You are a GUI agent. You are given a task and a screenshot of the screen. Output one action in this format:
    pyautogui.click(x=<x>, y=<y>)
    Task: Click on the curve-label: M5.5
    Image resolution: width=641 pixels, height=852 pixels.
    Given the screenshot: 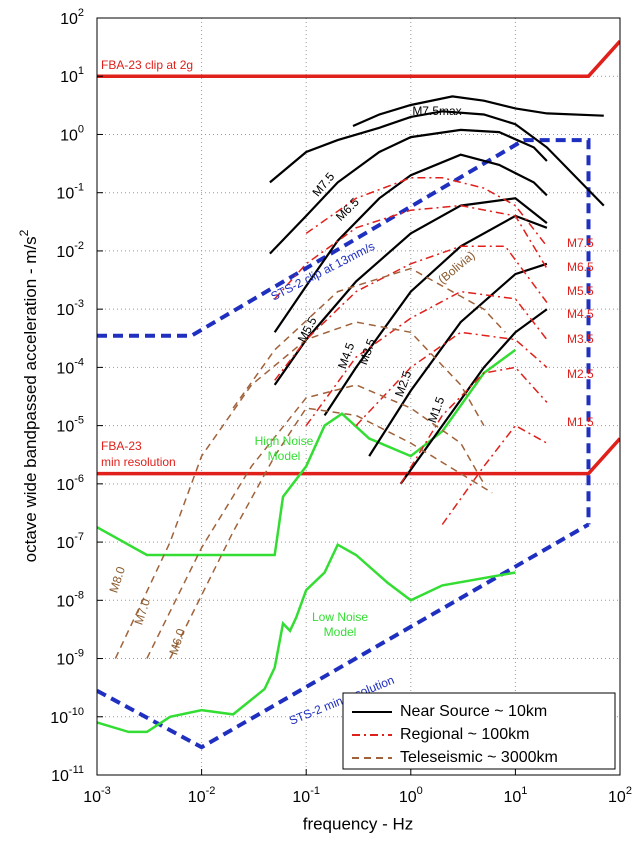 What is the action you would take?
    pyautogui.click(x=580, y=291)
    